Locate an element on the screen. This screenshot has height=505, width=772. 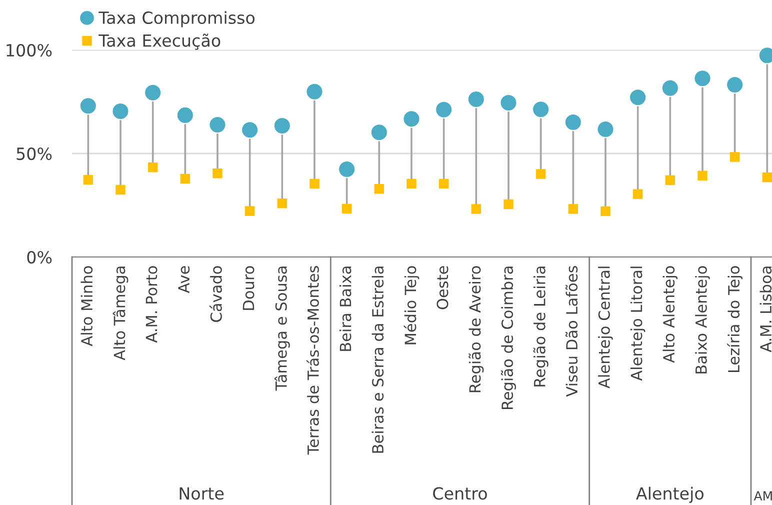
y-tick-label: 0% is located at coordinates (39, 257).